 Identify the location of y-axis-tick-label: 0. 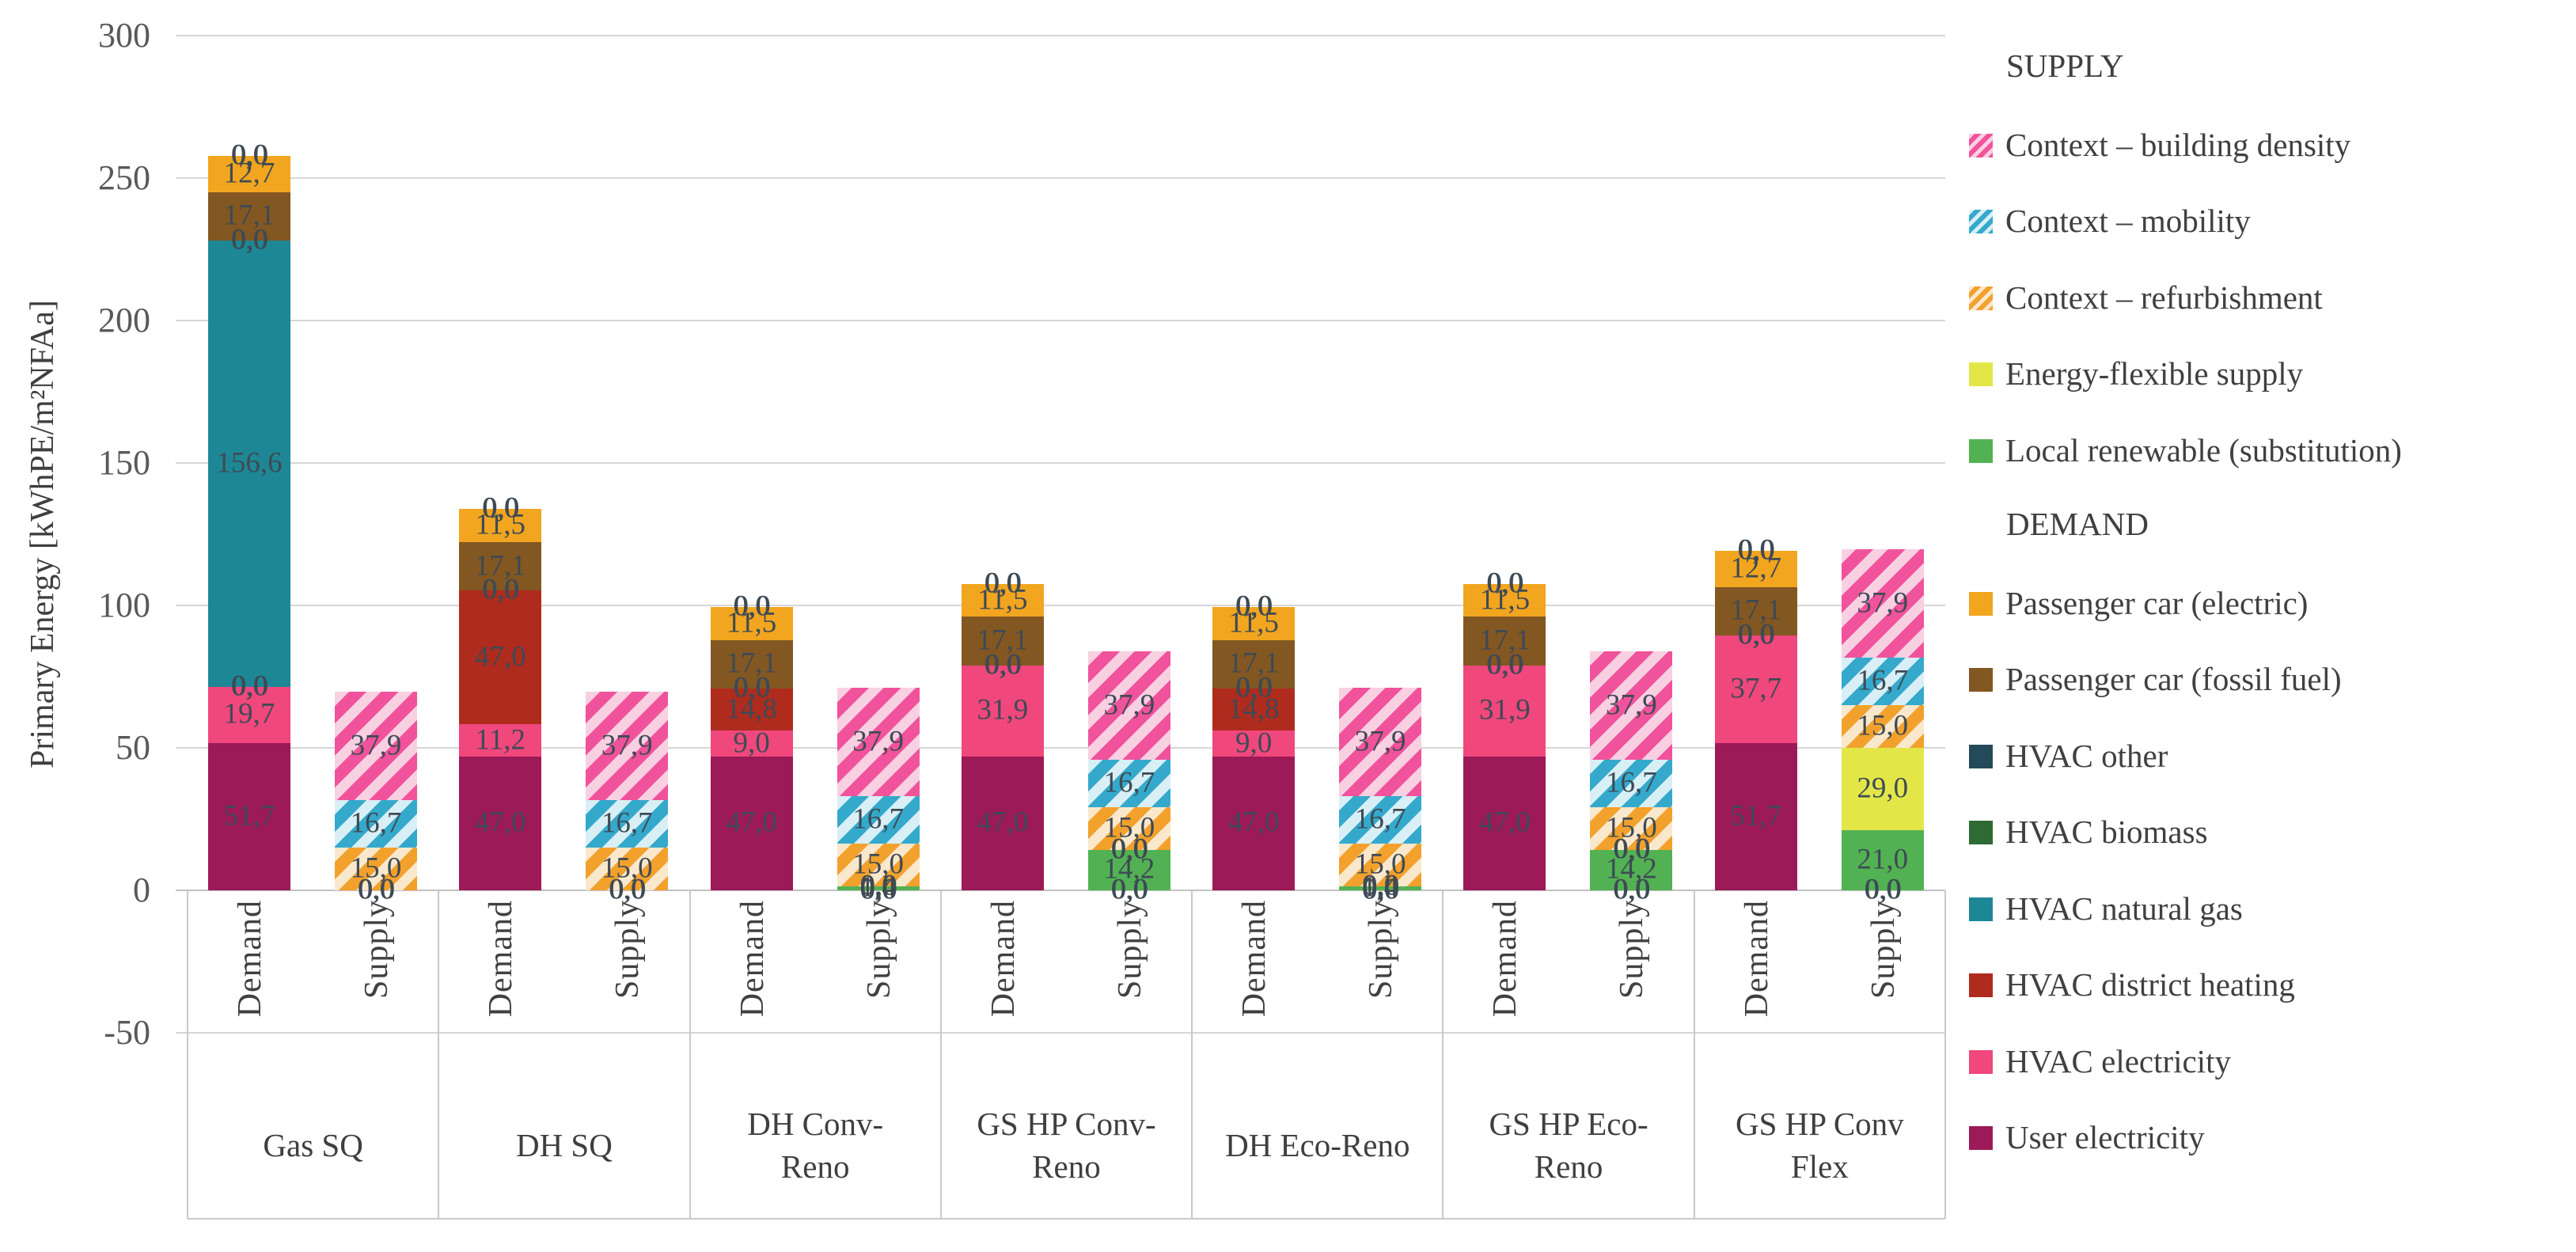
(141, 890).